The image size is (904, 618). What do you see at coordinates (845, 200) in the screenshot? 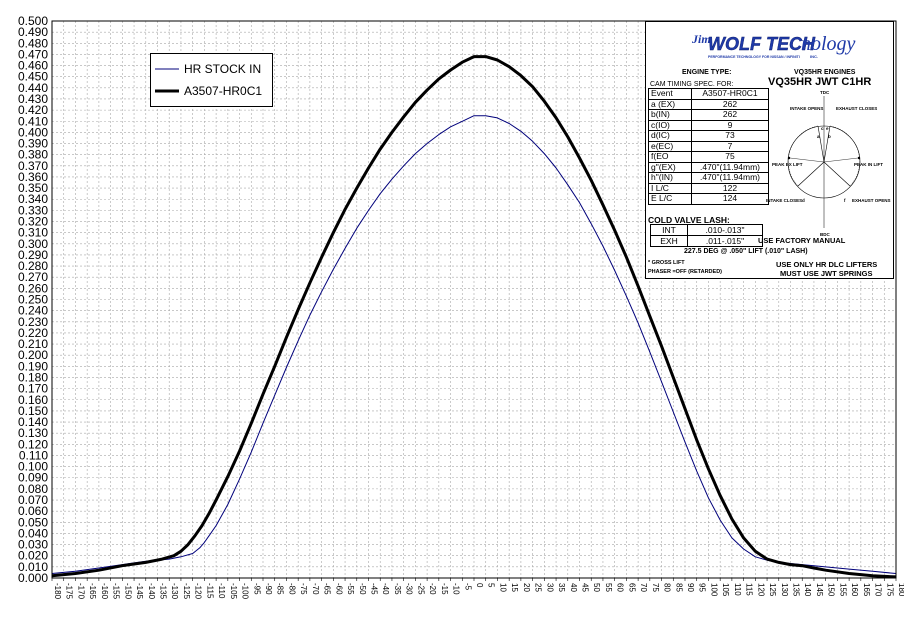
I see `diagram-letter-f: f` at bounding box center [845, 200].